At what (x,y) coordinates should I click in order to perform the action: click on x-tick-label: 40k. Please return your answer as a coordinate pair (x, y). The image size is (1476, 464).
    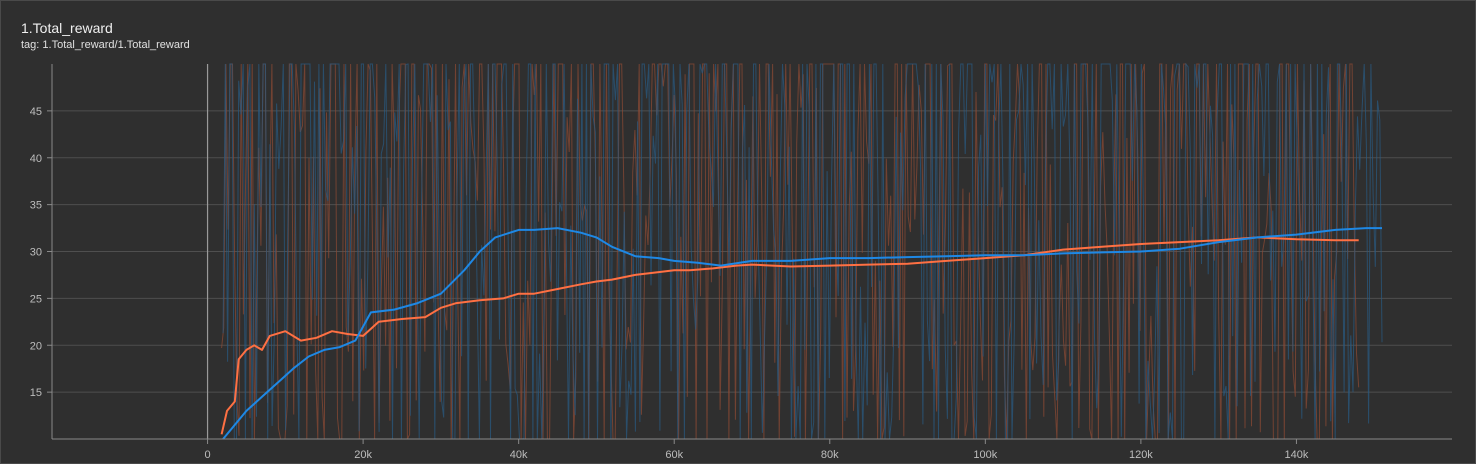
    Looking at the image, I should click on (519, 455).